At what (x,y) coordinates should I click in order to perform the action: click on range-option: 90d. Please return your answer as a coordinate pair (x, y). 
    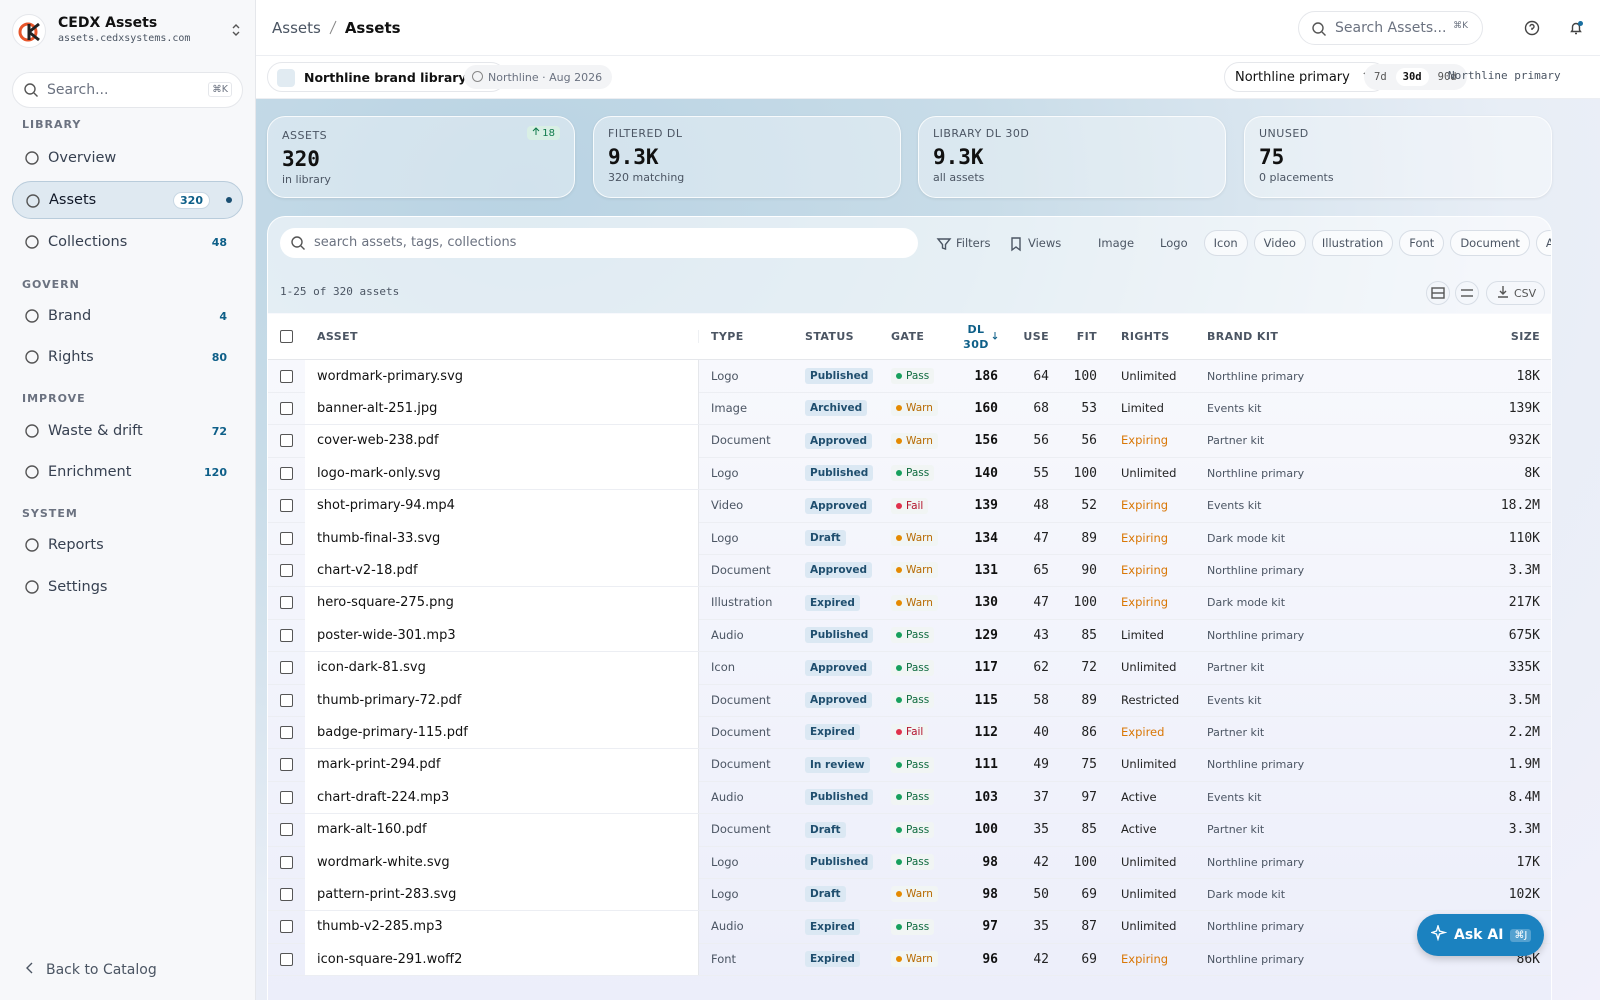
    Looking at the image, I should click on (1447, 77).